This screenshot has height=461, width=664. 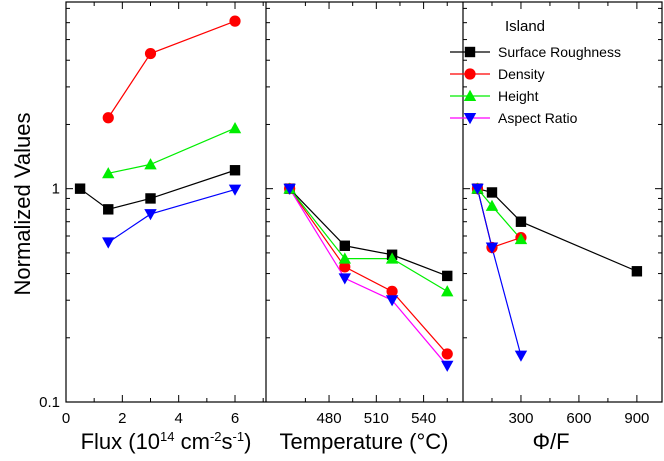 What do you see at coordinates (518, 96) in the screenshot?
I see `legend-label: Height` at bounding box center [518, 96].